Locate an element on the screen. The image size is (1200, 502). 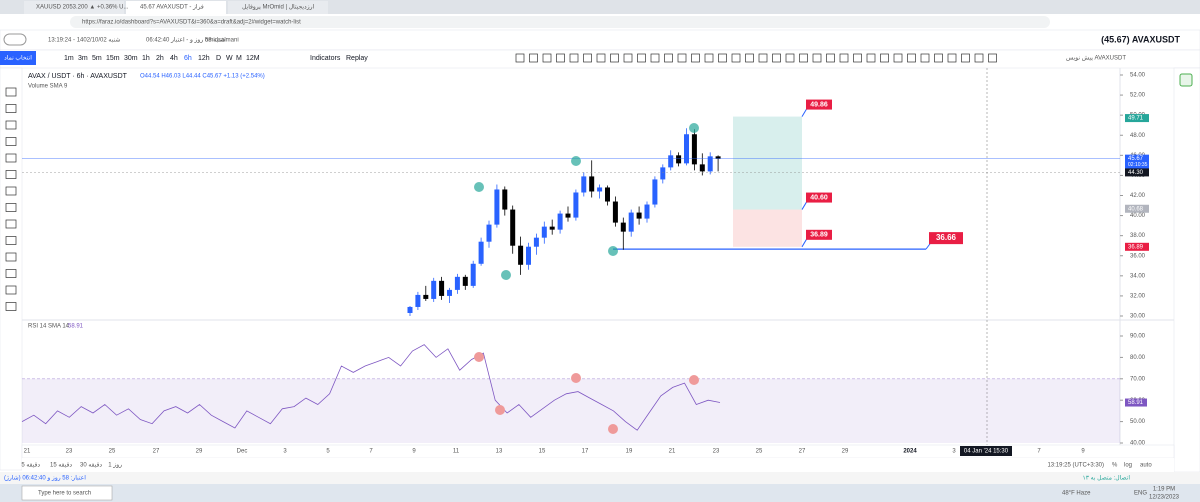
percent: % is located at coordinates (1115, 466).